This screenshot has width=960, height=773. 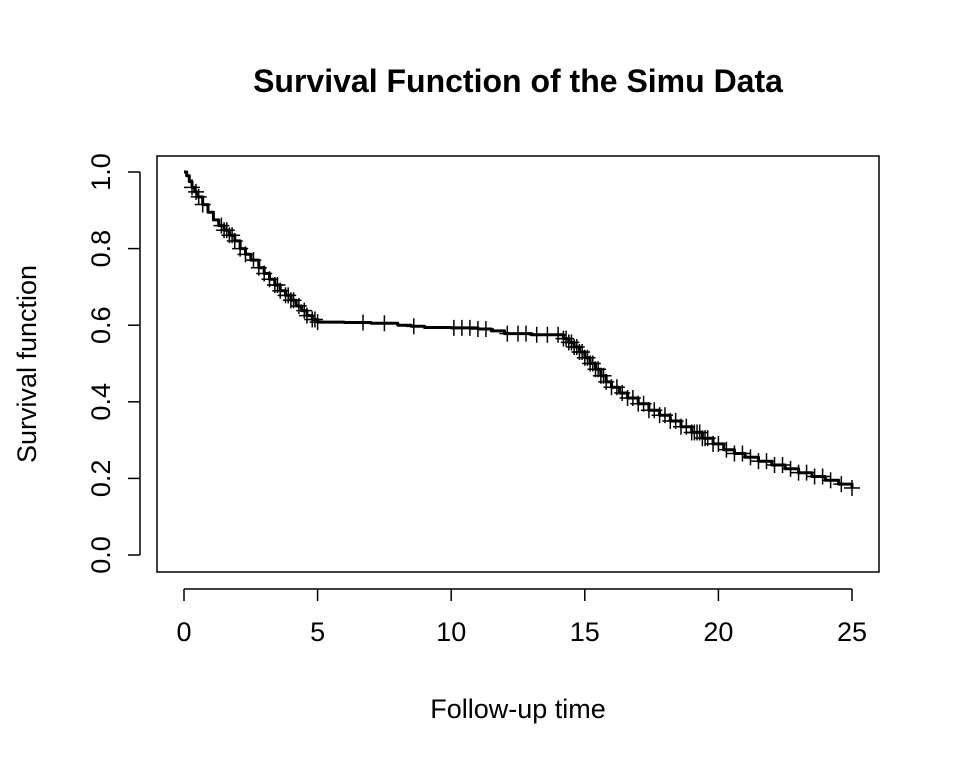 What do you see at coordinates (101, 249) in the screenshot?
I see `y-tick-label: 0.8` at bounding box center [101, 249].